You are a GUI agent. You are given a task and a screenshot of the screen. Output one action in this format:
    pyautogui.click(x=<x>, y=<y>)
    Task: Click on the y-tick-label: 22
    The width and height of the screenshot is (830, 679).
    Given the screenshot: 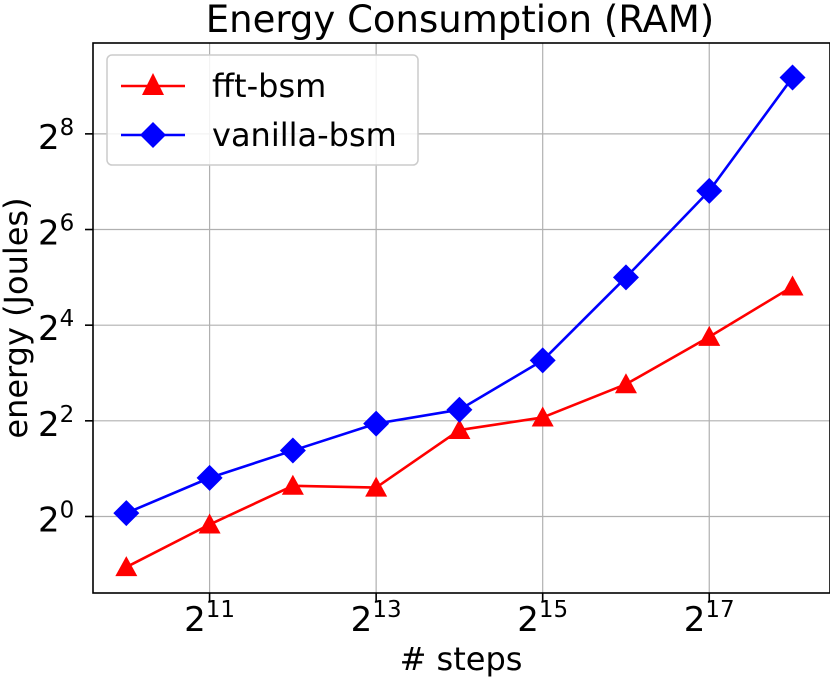 What is the action you would take?
    pyautogui.click(x=56, y=423)
    